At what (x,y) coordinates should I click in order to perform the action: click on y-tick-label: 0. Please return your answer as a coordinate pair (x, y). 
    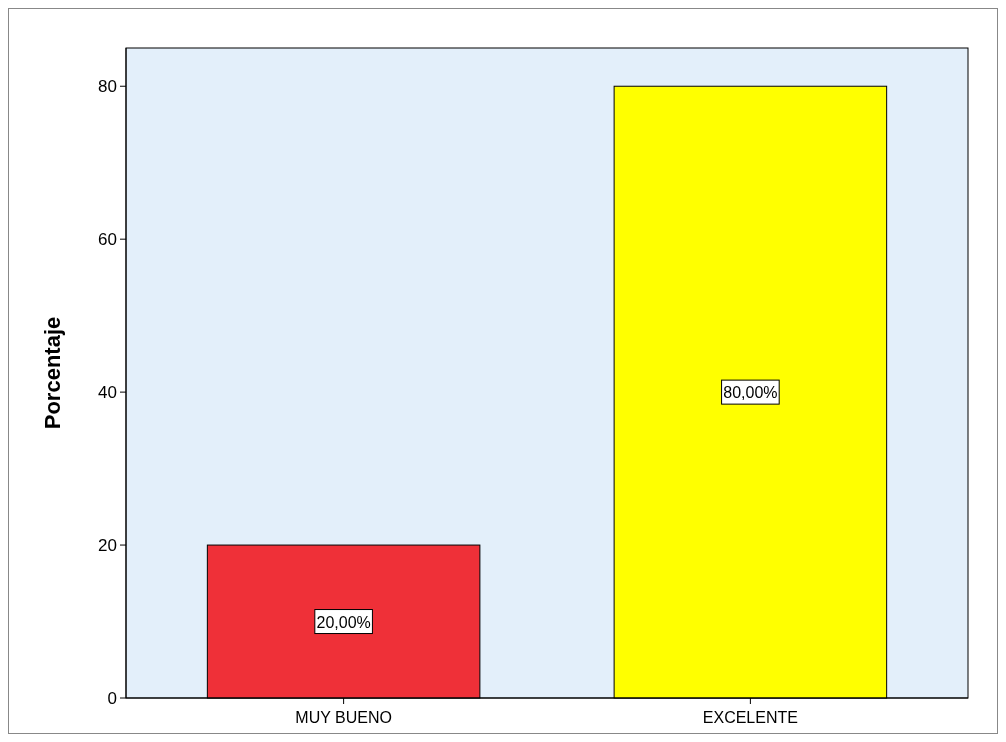
    Looking at the image, I should click on (112, 698).